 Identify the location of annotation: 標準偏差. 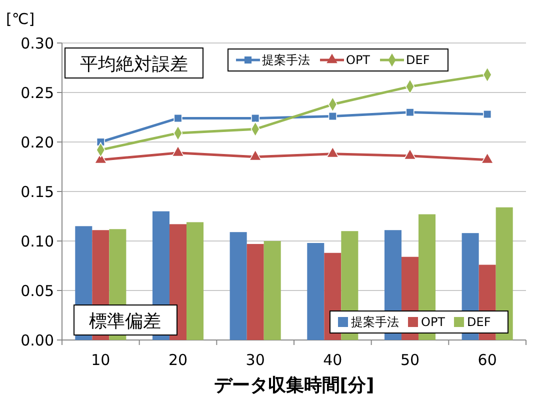
(125, 321).